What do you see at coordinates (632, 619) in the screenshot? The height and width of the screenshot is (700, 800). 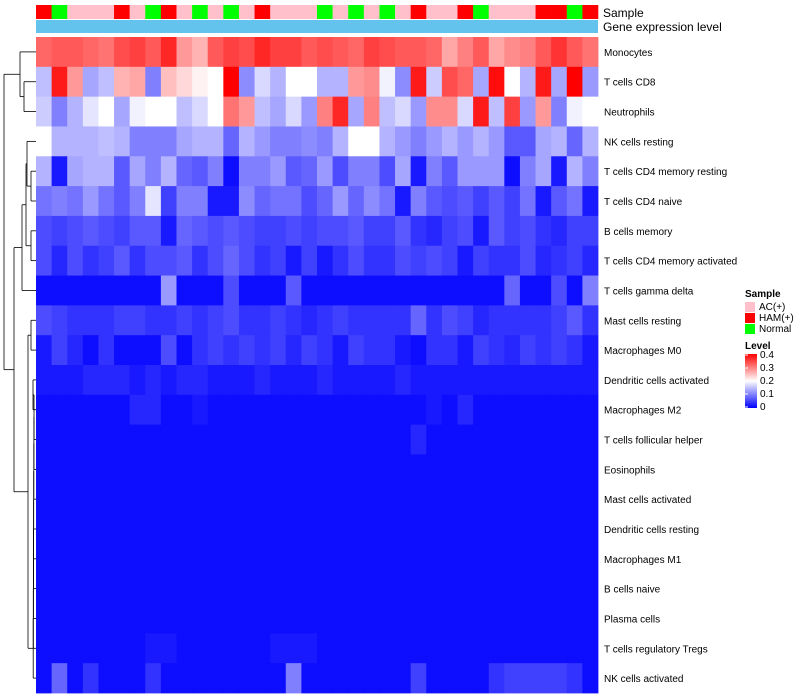 I see `row-label: Plasma cells` at bounding box center [632, 619].